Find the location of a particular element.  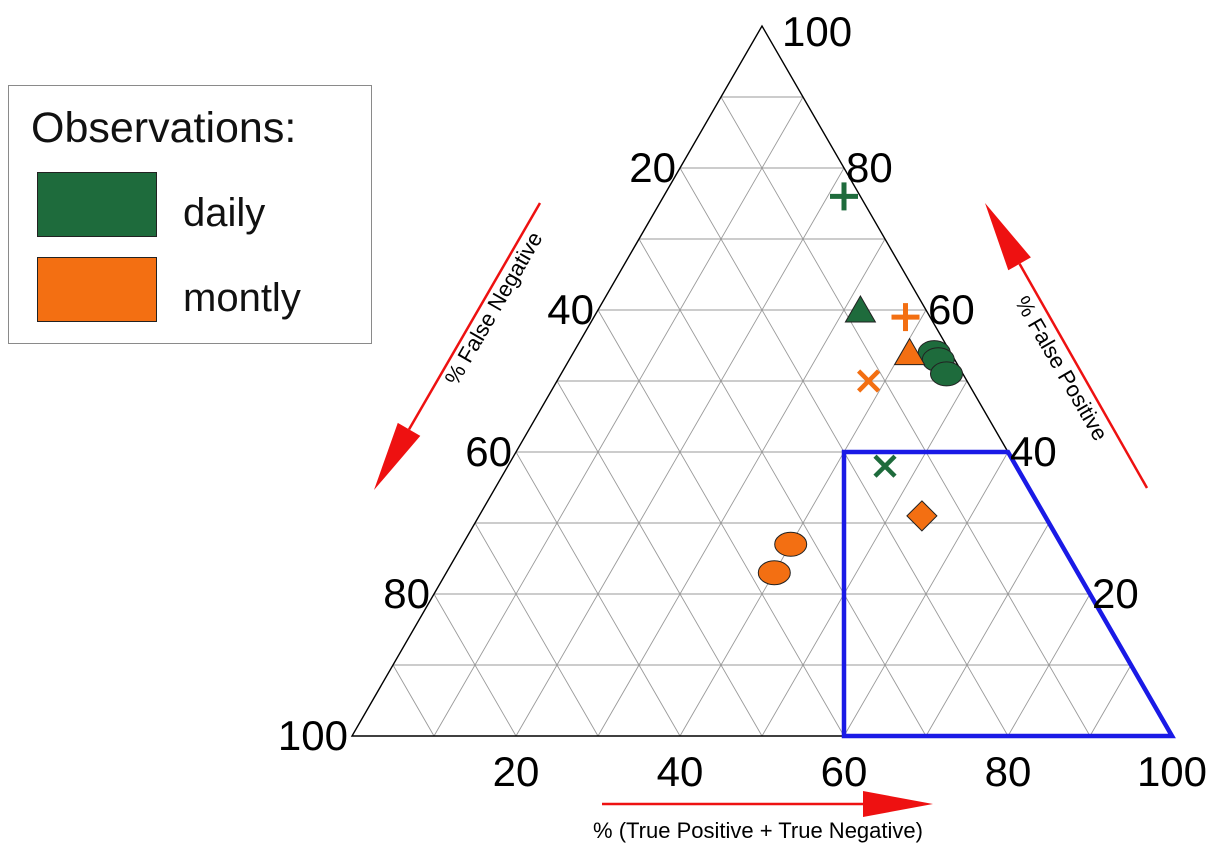

fn-arrow is located at coordinates (458, 346).